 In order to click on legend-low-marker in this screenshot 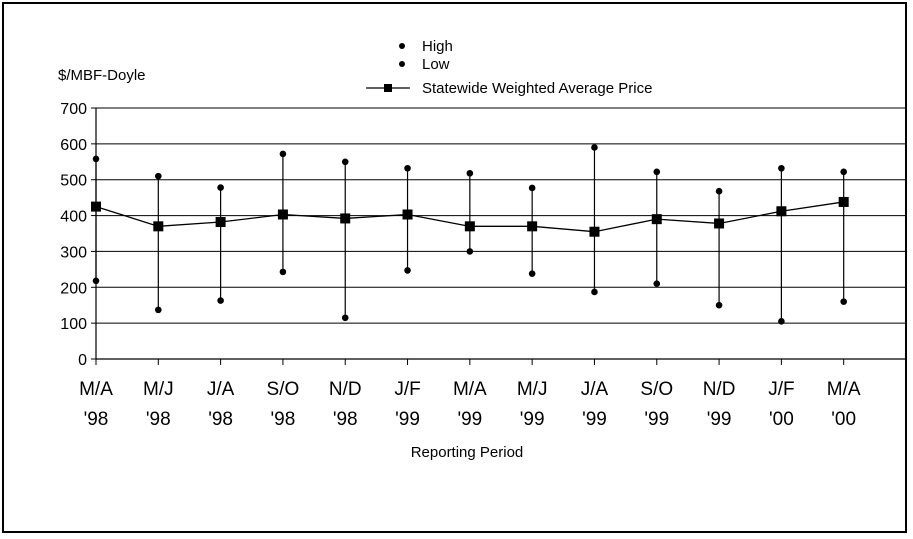, I will do `click(402, 64)`.